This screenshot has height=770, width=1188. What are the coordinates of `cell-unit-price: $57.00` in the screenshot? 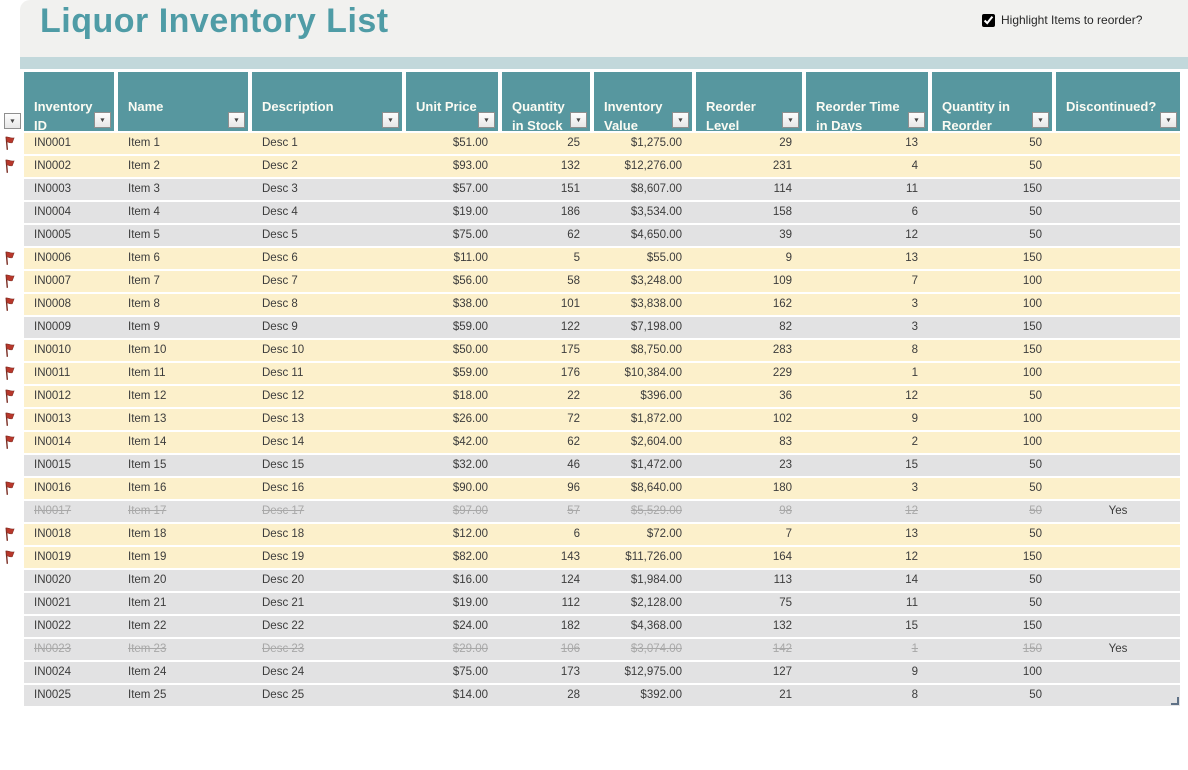 It's located at (454, 189).